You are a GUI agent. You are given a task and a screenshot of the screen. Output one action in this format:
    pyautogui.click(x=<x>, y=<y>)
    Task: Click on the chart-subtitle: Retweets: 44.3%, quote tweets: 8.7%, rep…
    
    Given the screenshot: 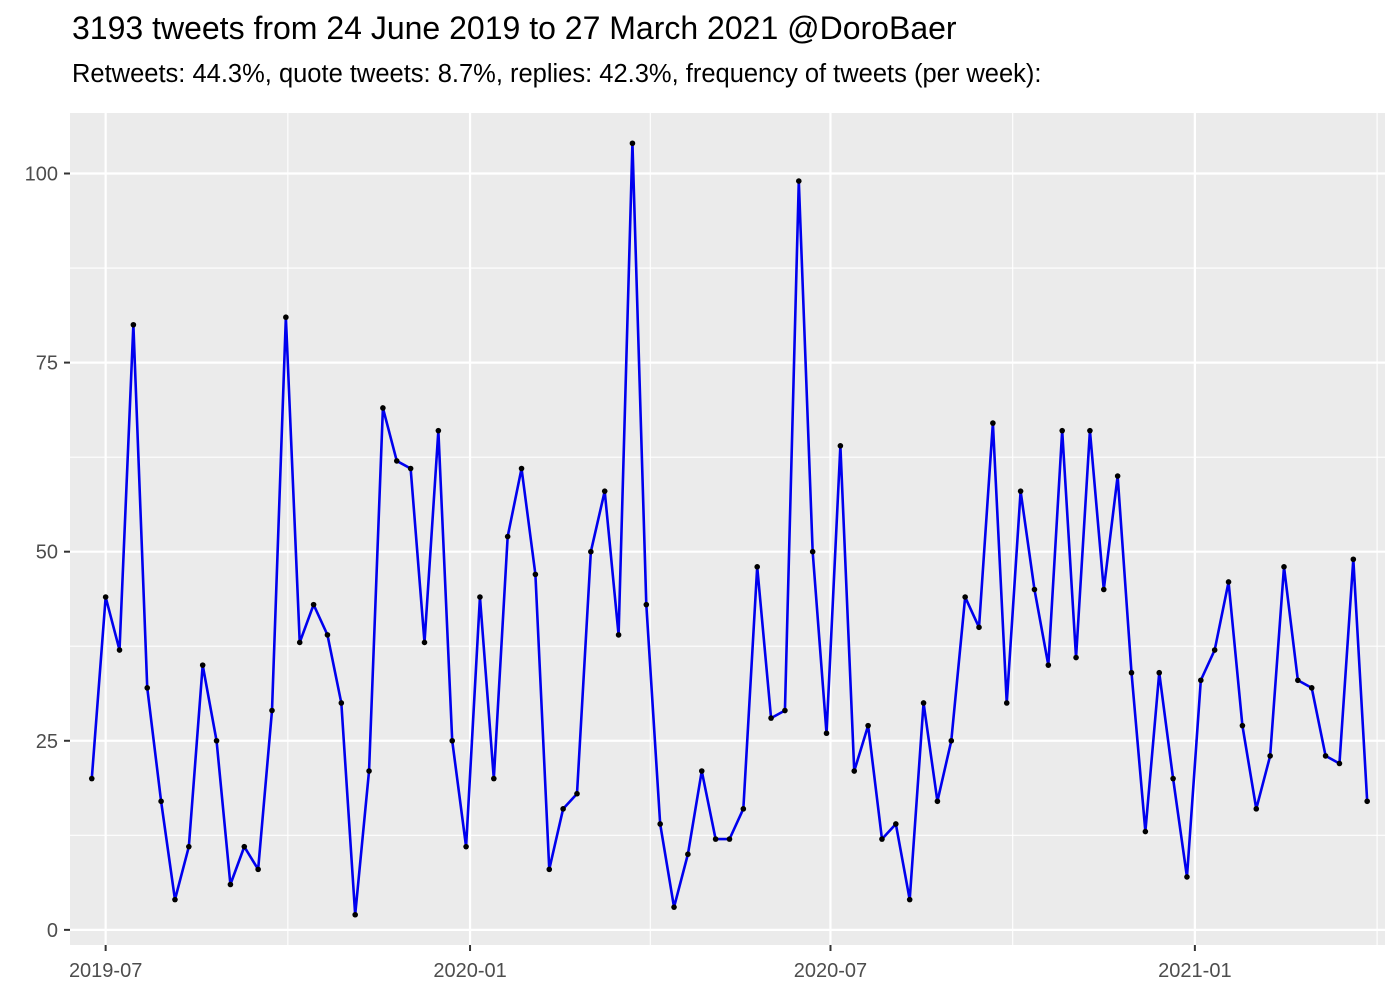 What is the action you would take?
    pyautogui.click(x=557, y=74)
    